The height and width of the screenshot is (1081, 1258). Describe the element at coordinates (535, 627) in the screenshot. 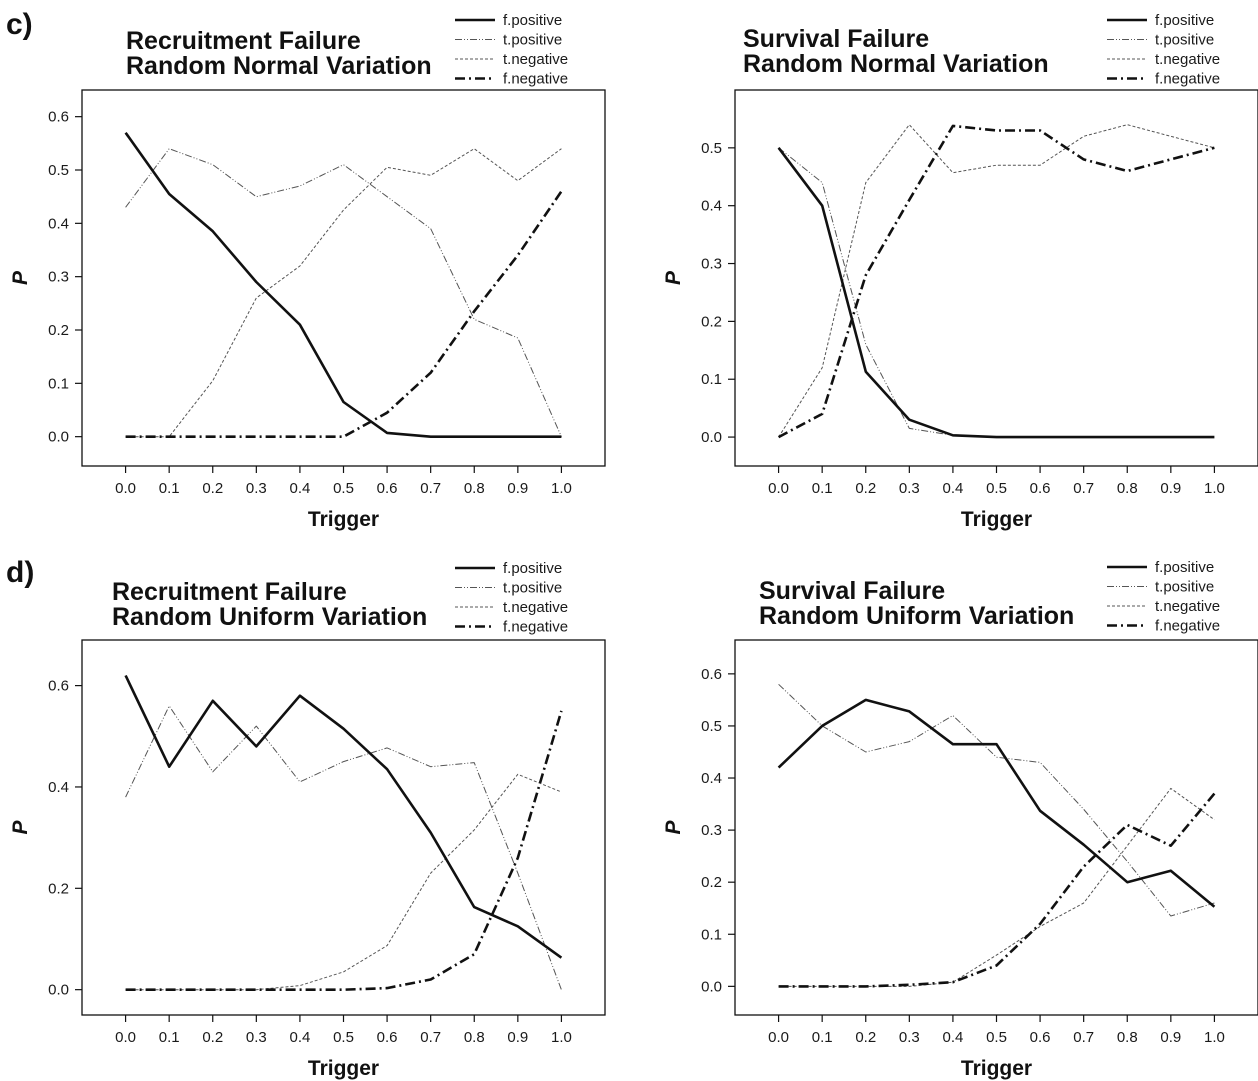

I see `legend-label: f.negative` at that location.